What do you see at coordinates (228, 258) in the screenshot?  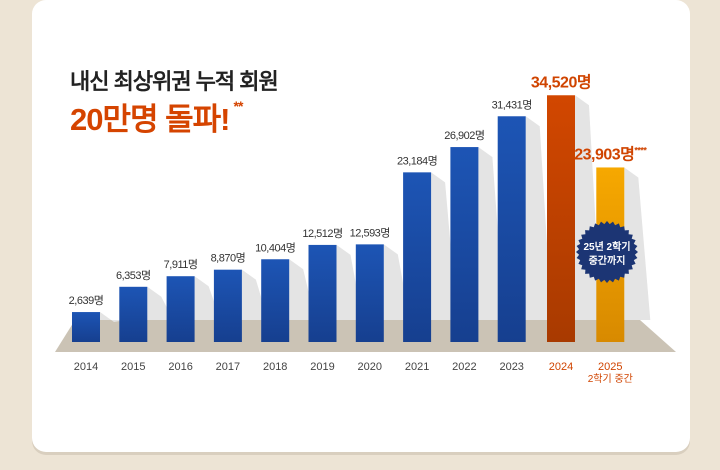 I see `data-label-2017: 8,870명` at bounding box center [228, 258].